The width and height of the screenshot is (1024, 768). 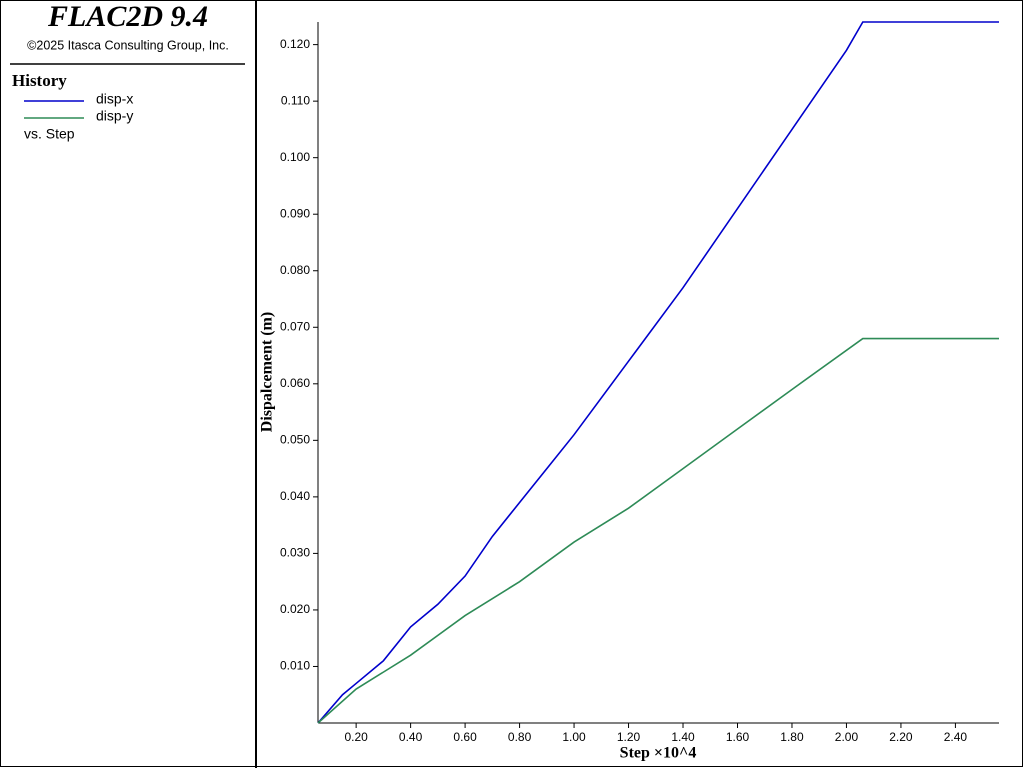 What do you see at coordinates (465, 737) in the screenshot?
I see `x-tick-label: 0.60` at bounding box center [465, 737].